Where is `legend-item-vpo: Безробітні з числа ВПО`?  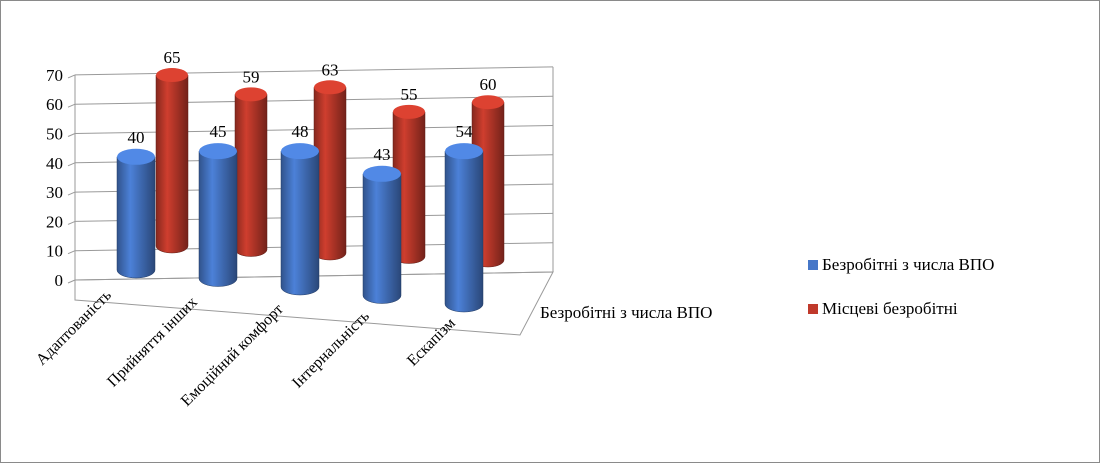 legend-item-vpo: Безробітні з числа ВПО is located at coordinates (901, 265).